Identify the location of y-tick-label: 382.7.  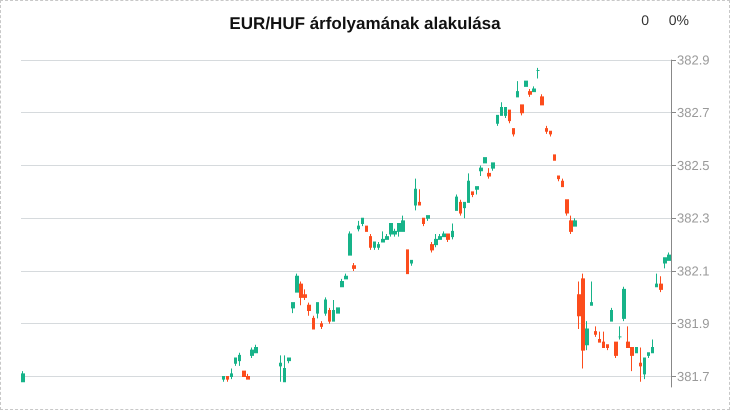
(693, 112).